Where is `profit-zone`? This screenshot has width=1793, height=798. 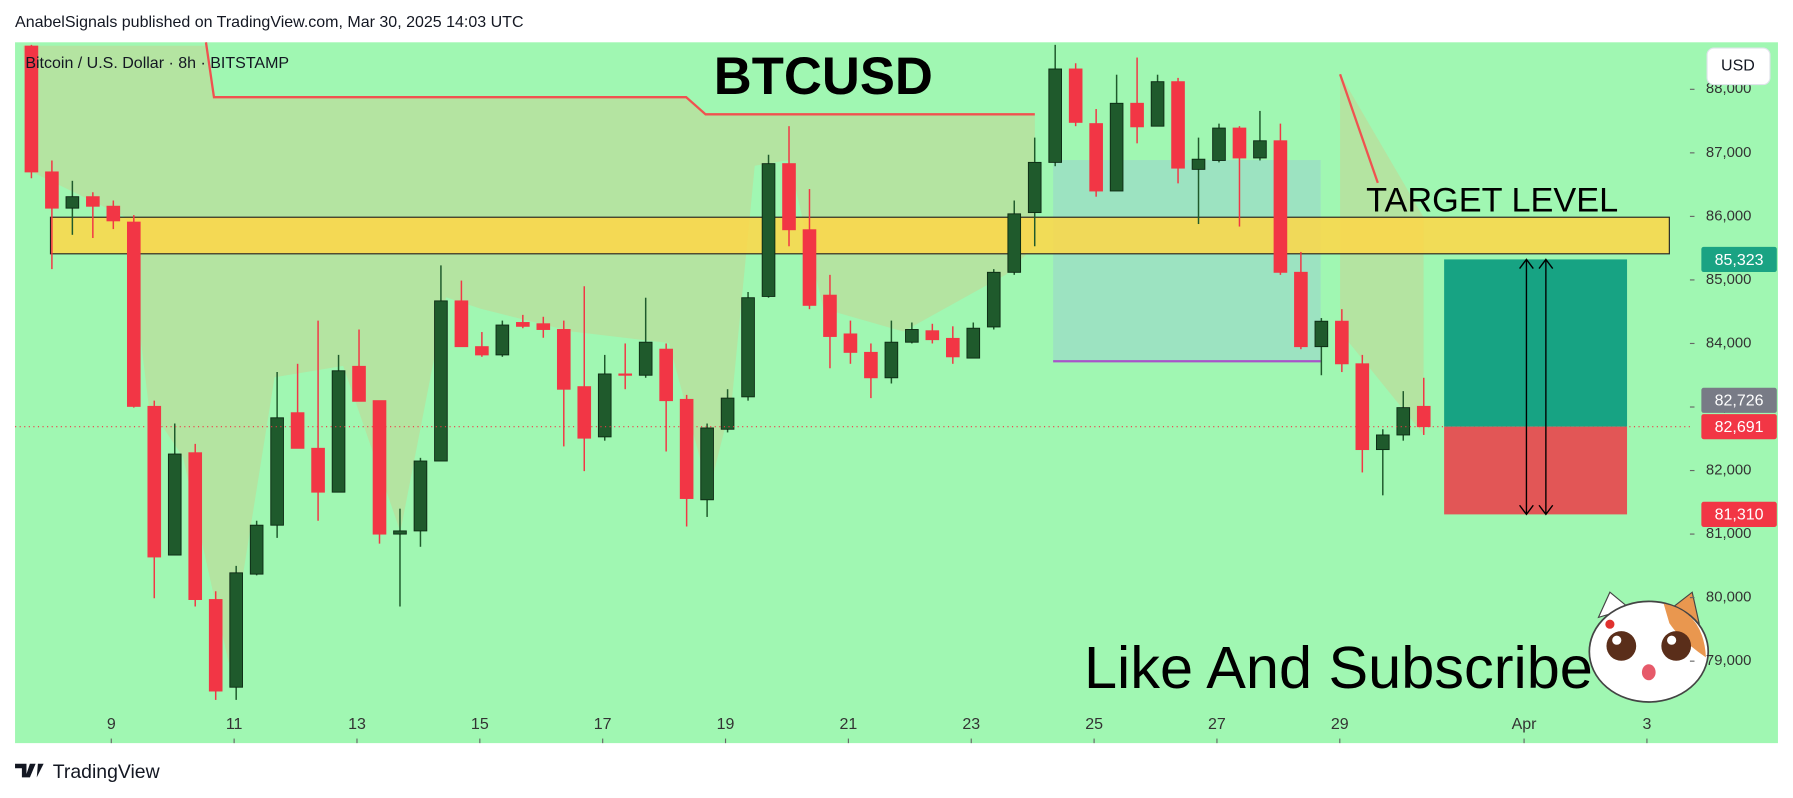 profit-zone is located at coordinates (1536, 343).